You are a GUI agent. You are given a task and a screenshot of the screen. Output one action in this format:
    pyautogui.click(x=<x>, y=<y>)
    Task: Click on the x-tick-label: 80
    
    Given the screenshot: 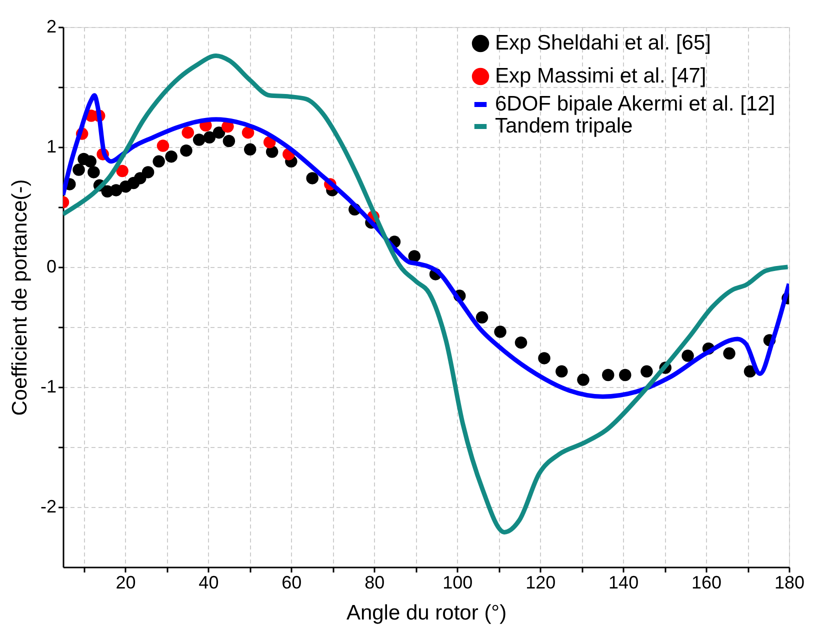 What is the action you would take?
    pyautogui.click(x=374, y=582)
    